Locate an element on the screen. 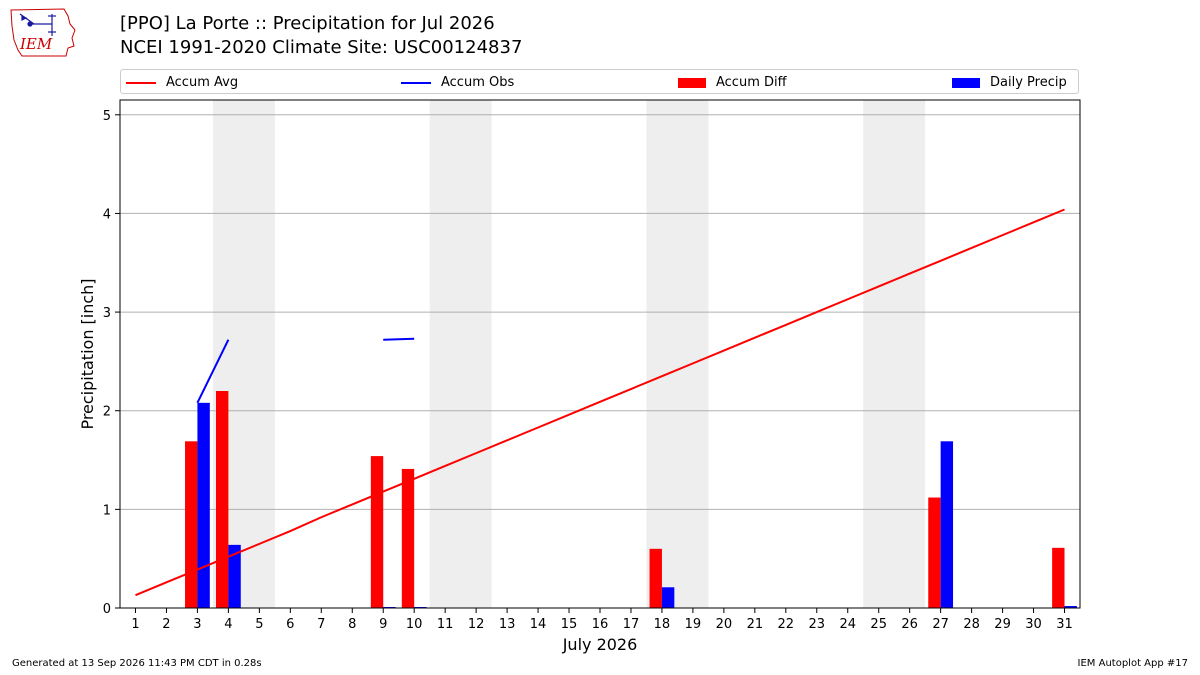  x-tick-label: 6 is located at coordinates (290, 624).